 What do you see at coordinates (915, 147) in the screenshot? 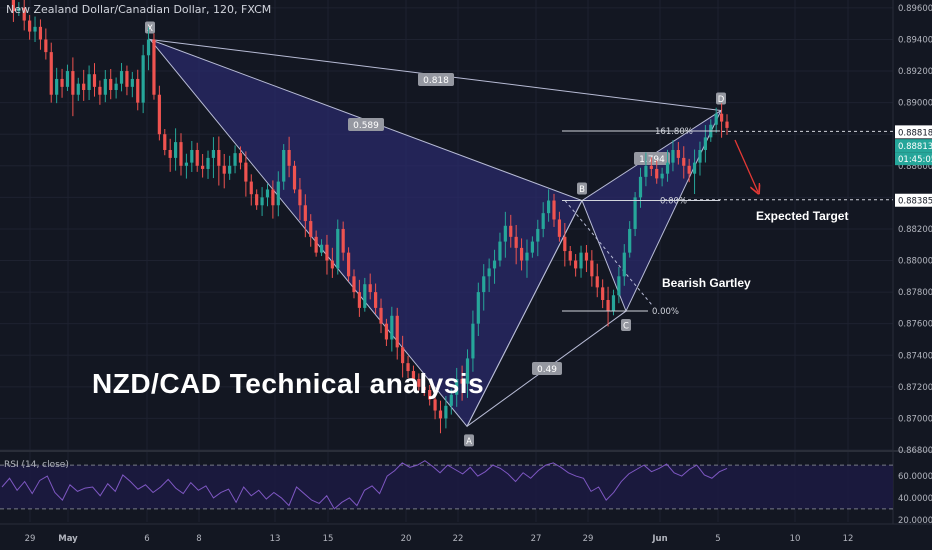
I see `current-price-tag: 0.88813` at bounding box center [915, 147].